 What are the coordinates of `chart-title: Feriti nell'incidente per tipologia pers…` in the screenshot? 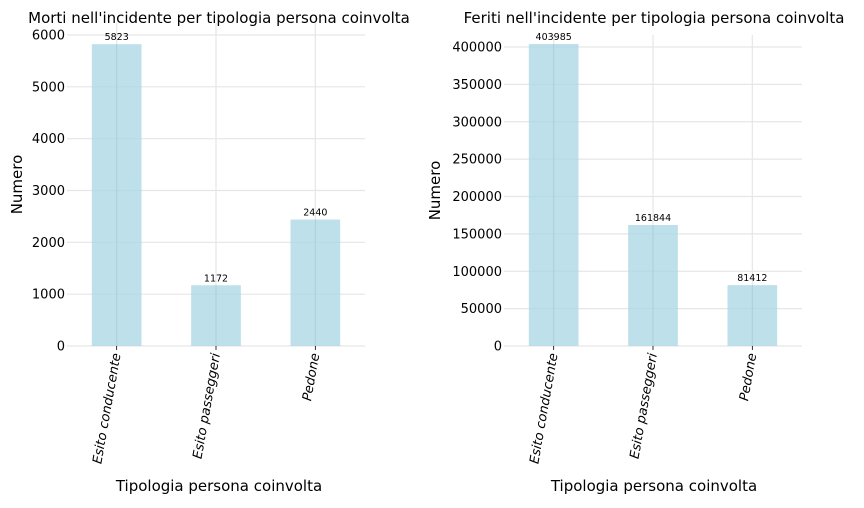 It's located at (654, 18).